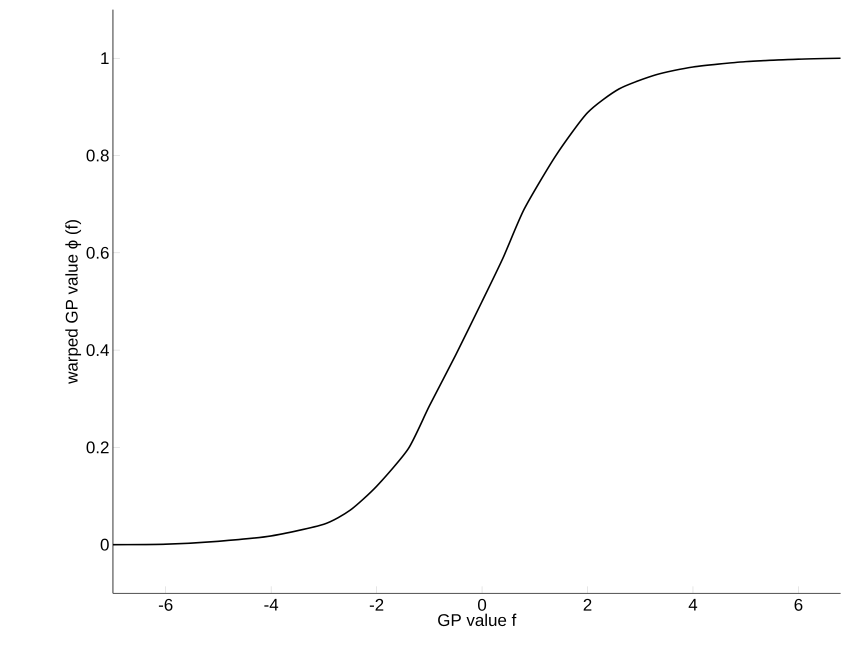  Describe the element at coordinates (798, 604) in the screenshot. I see `x-tick-label: 6` at that location.